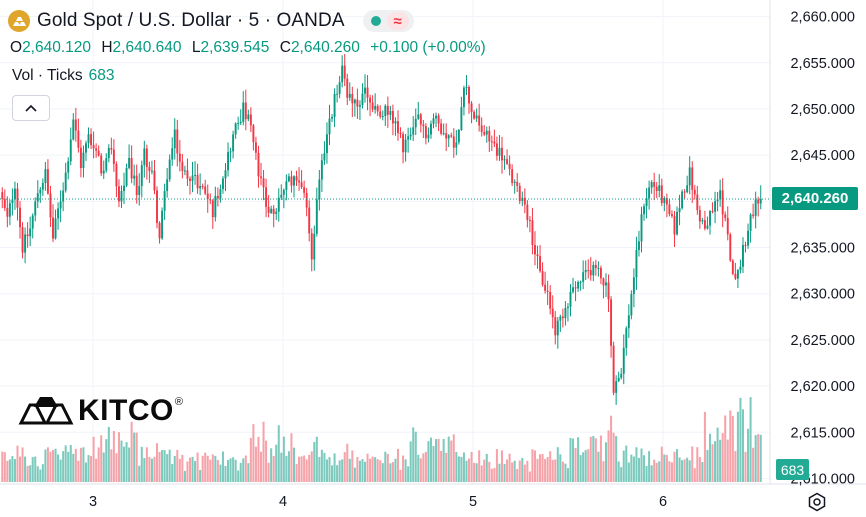 Image resolution: width=866 pixels, height=517 pixels. What do you see at coordinates (473, 502) in the screenshot?
I see `time-tick-label: 5` at bounding box center [473, 502].